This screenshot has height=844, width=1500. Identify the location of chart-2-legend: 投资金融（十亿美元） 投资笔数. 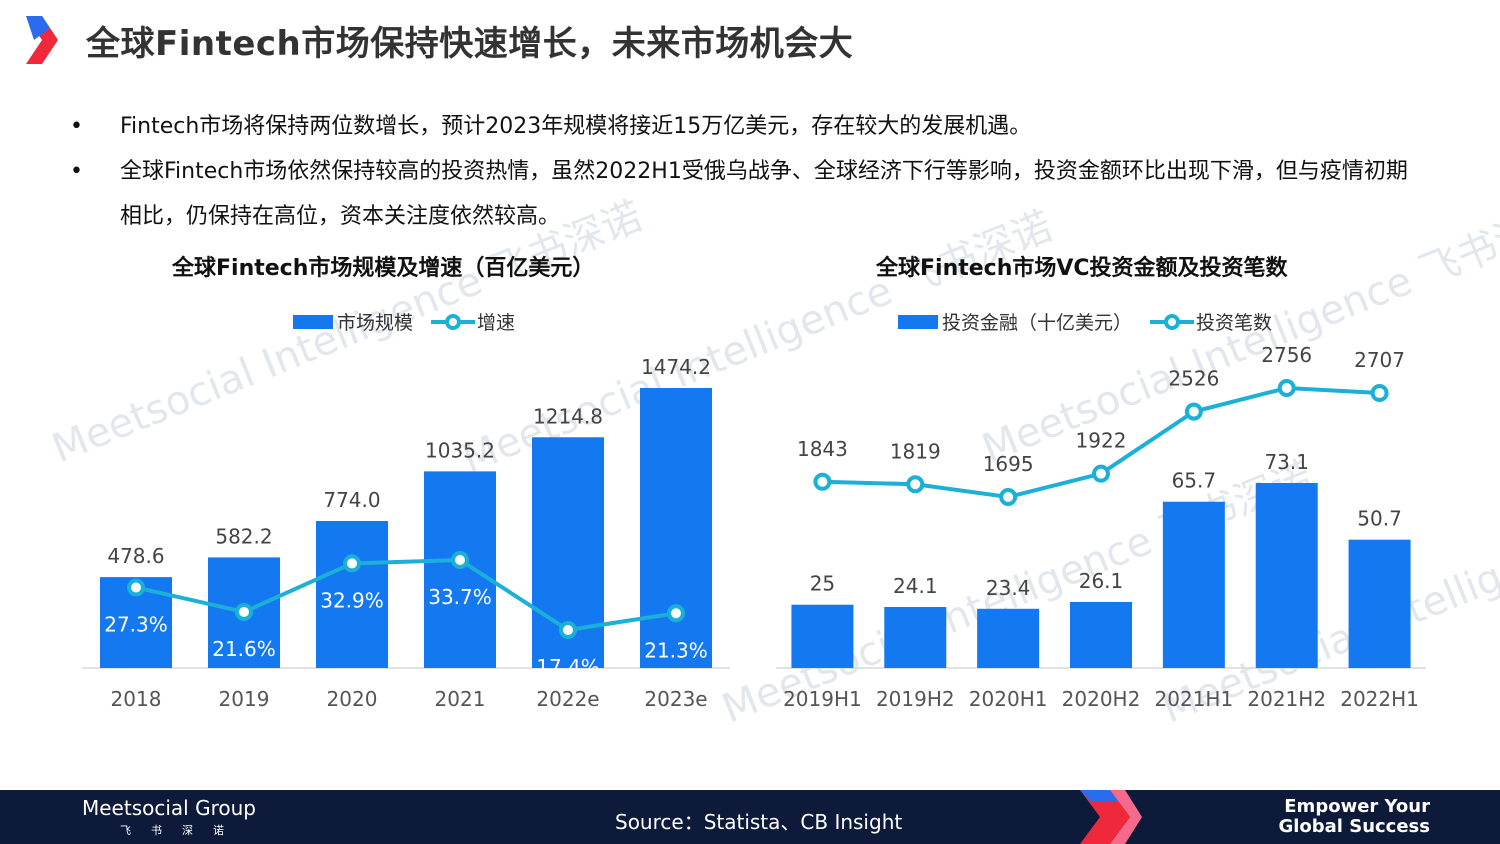
(1085, 321).